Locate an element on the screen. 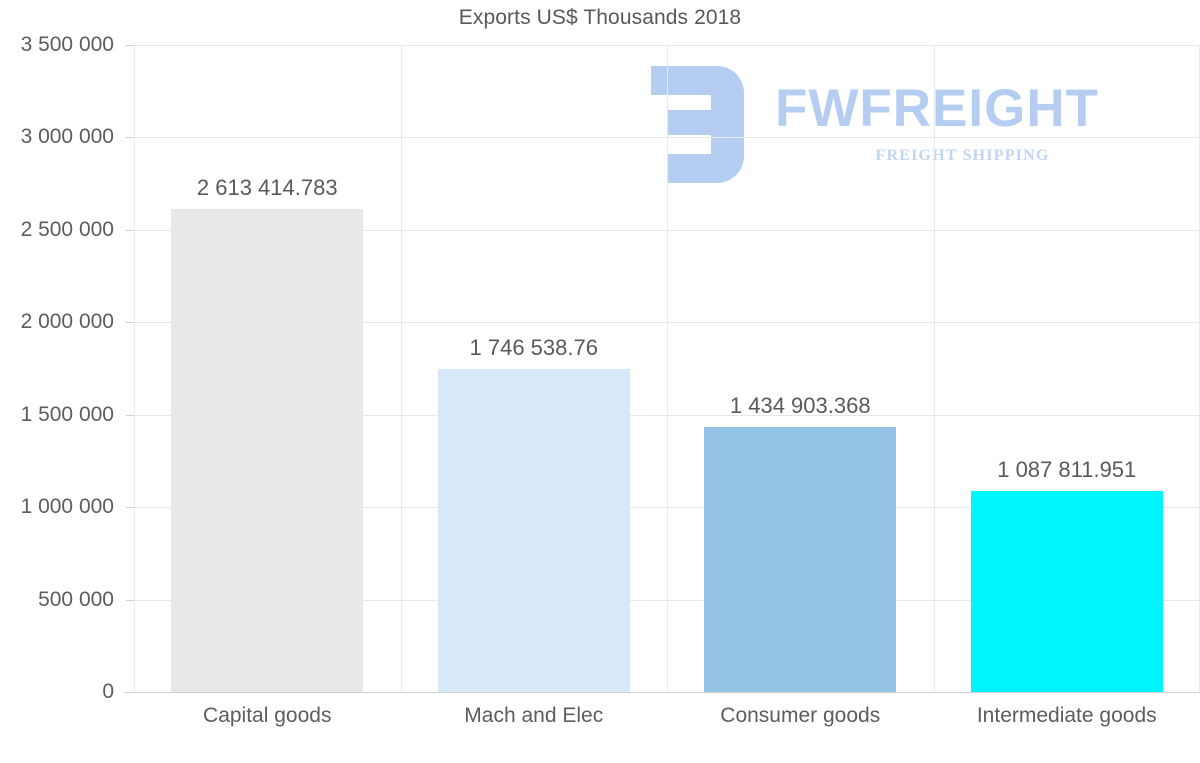 This screenshot has height=763, width=1200. x-axis-tick-label: Intermediate goods is located at coordinates (1066, 715).